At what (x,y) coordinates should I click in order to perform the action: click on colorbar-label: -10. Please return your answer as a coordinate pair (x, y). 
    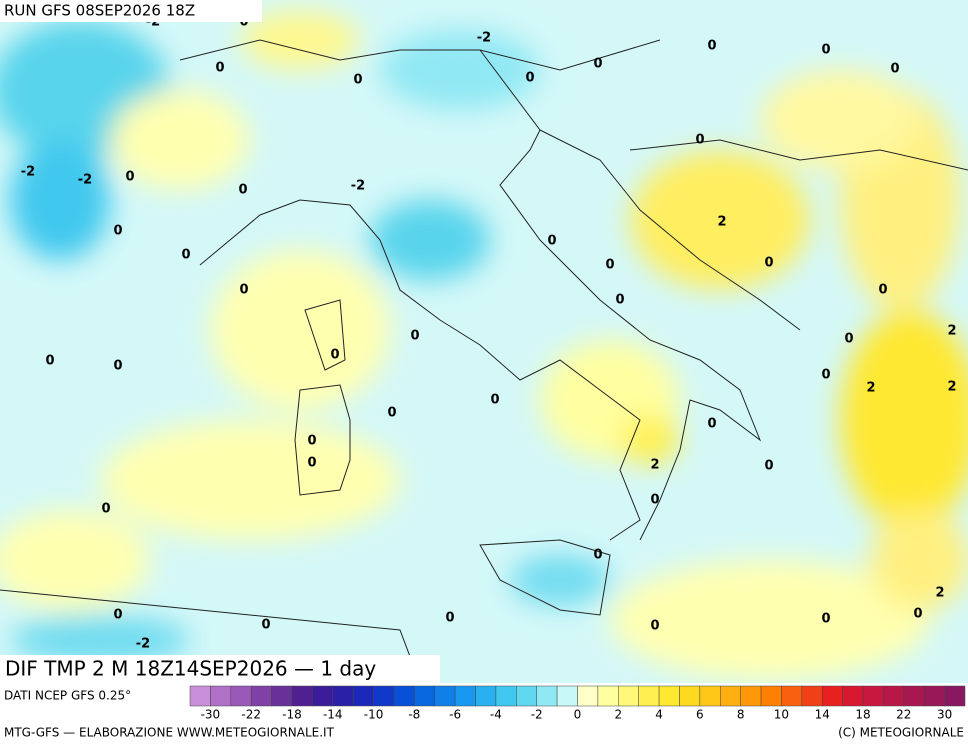
    Looking at the image, I should click on (374, 715).